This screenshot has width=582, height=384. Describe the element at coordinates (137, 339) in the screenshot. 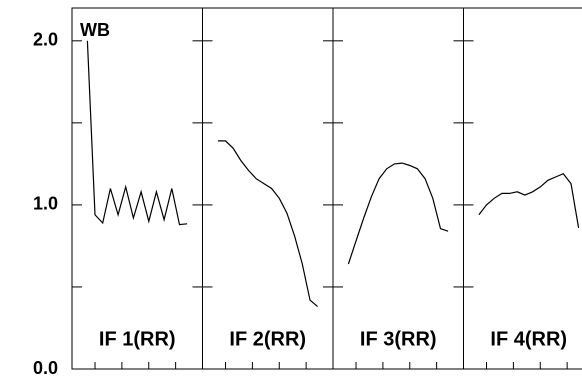

I see `panel-label: IF 1(RR)` at that location.